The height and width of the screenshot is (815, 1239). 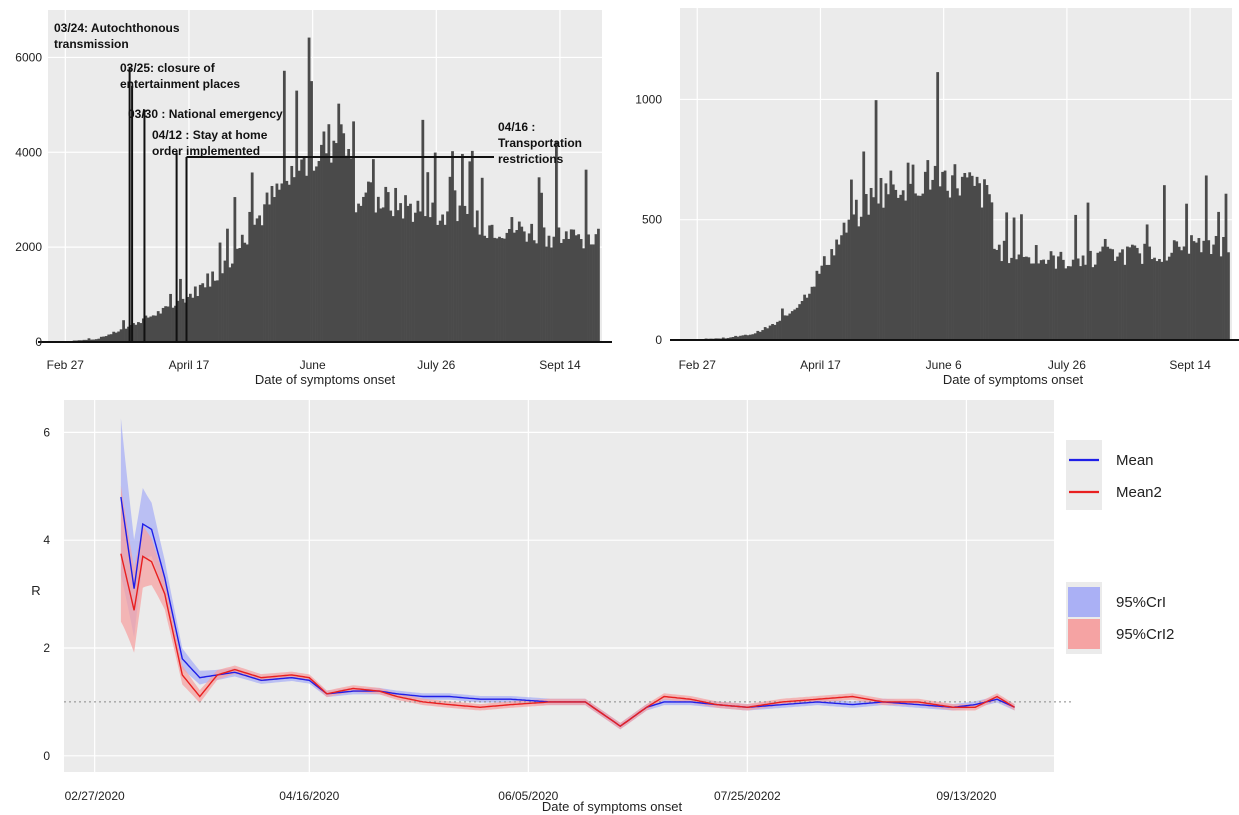 What do you see at coordinates (205, 114) in the screenshot?
I see `annotation-text: 03/30 : National emergency` at bounding box center [205, 114].